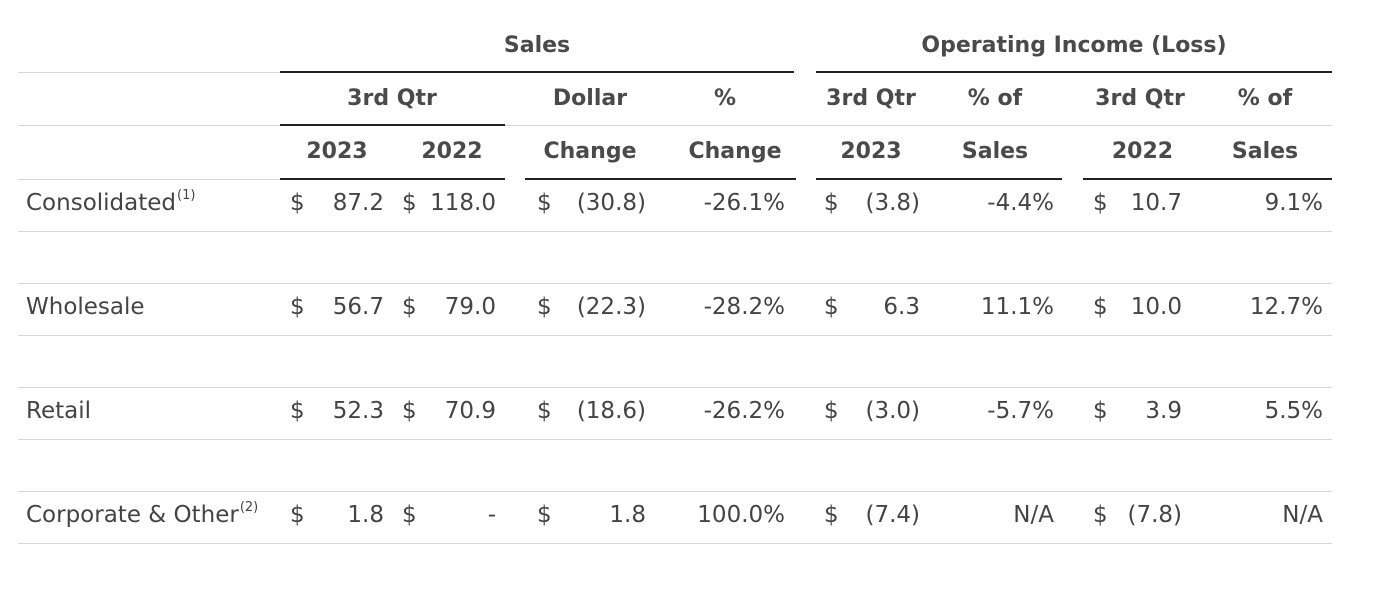 The image size is (1382, 591). What do you see at coordinates (358, 307) in the screenshot?
I see `cell-sales-2023: 56.7` at bounding box center [358, 307].